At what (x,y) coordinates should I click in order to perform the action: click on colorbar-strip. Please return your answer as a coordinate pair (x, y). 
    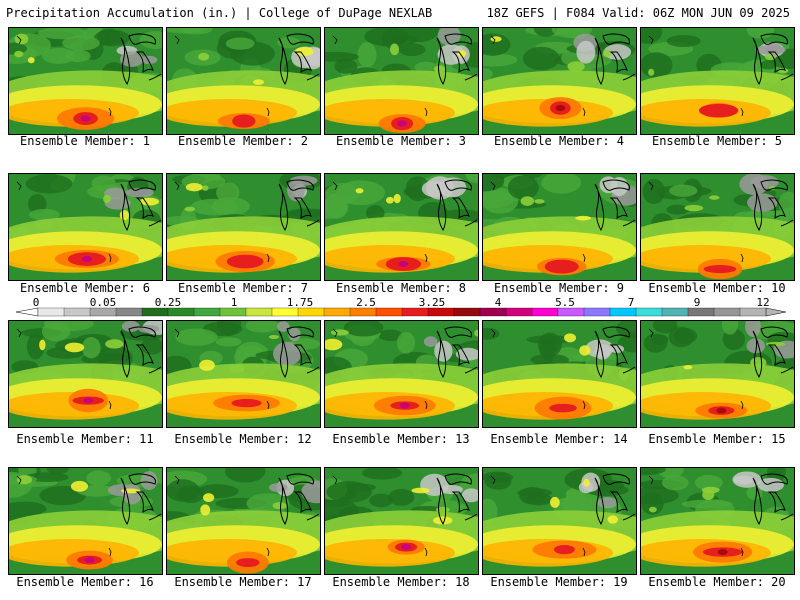
    Looking at the image, I should click on (401, 312).